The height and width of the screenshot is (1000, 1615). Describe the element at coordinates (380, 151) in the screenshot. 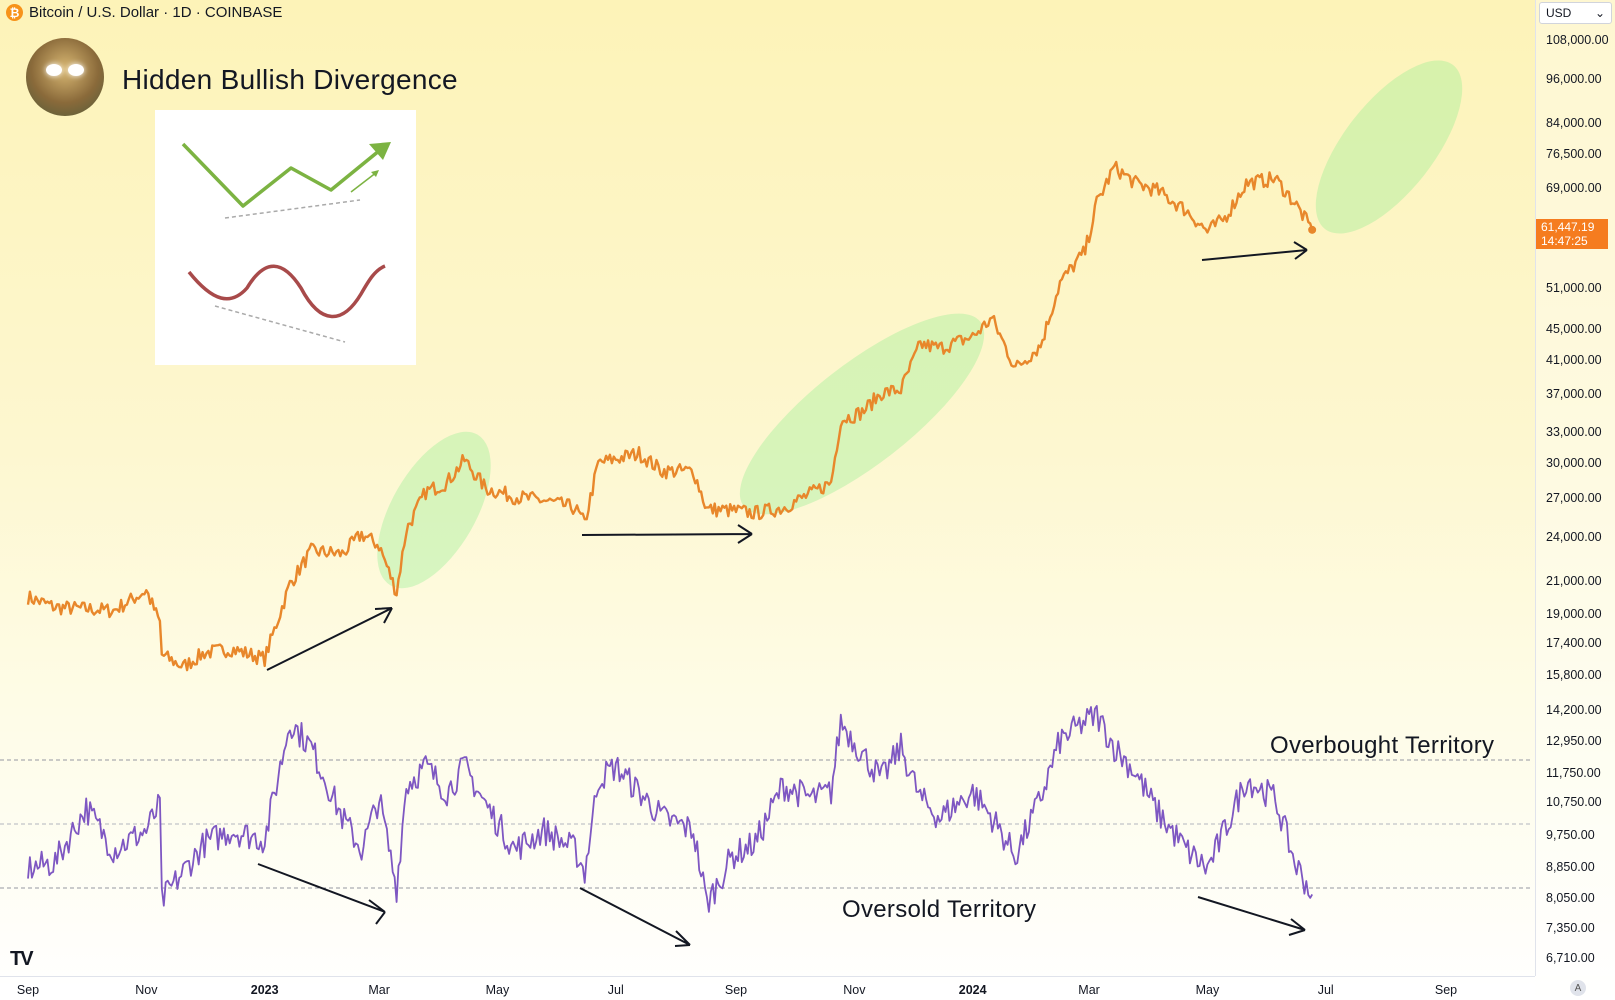

I see `diagram-price-arrowhead` at that location.